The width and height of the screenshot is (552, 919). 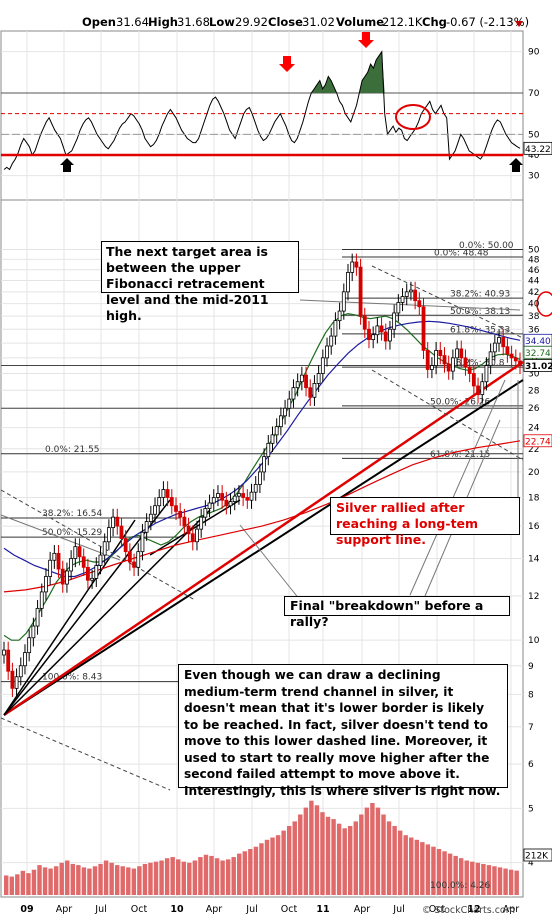 What do you see at coordinates (487, 22) in the screenshot?
I see `chg-value: -0.67 (-2.13%)` at bounding box center [487, 22].